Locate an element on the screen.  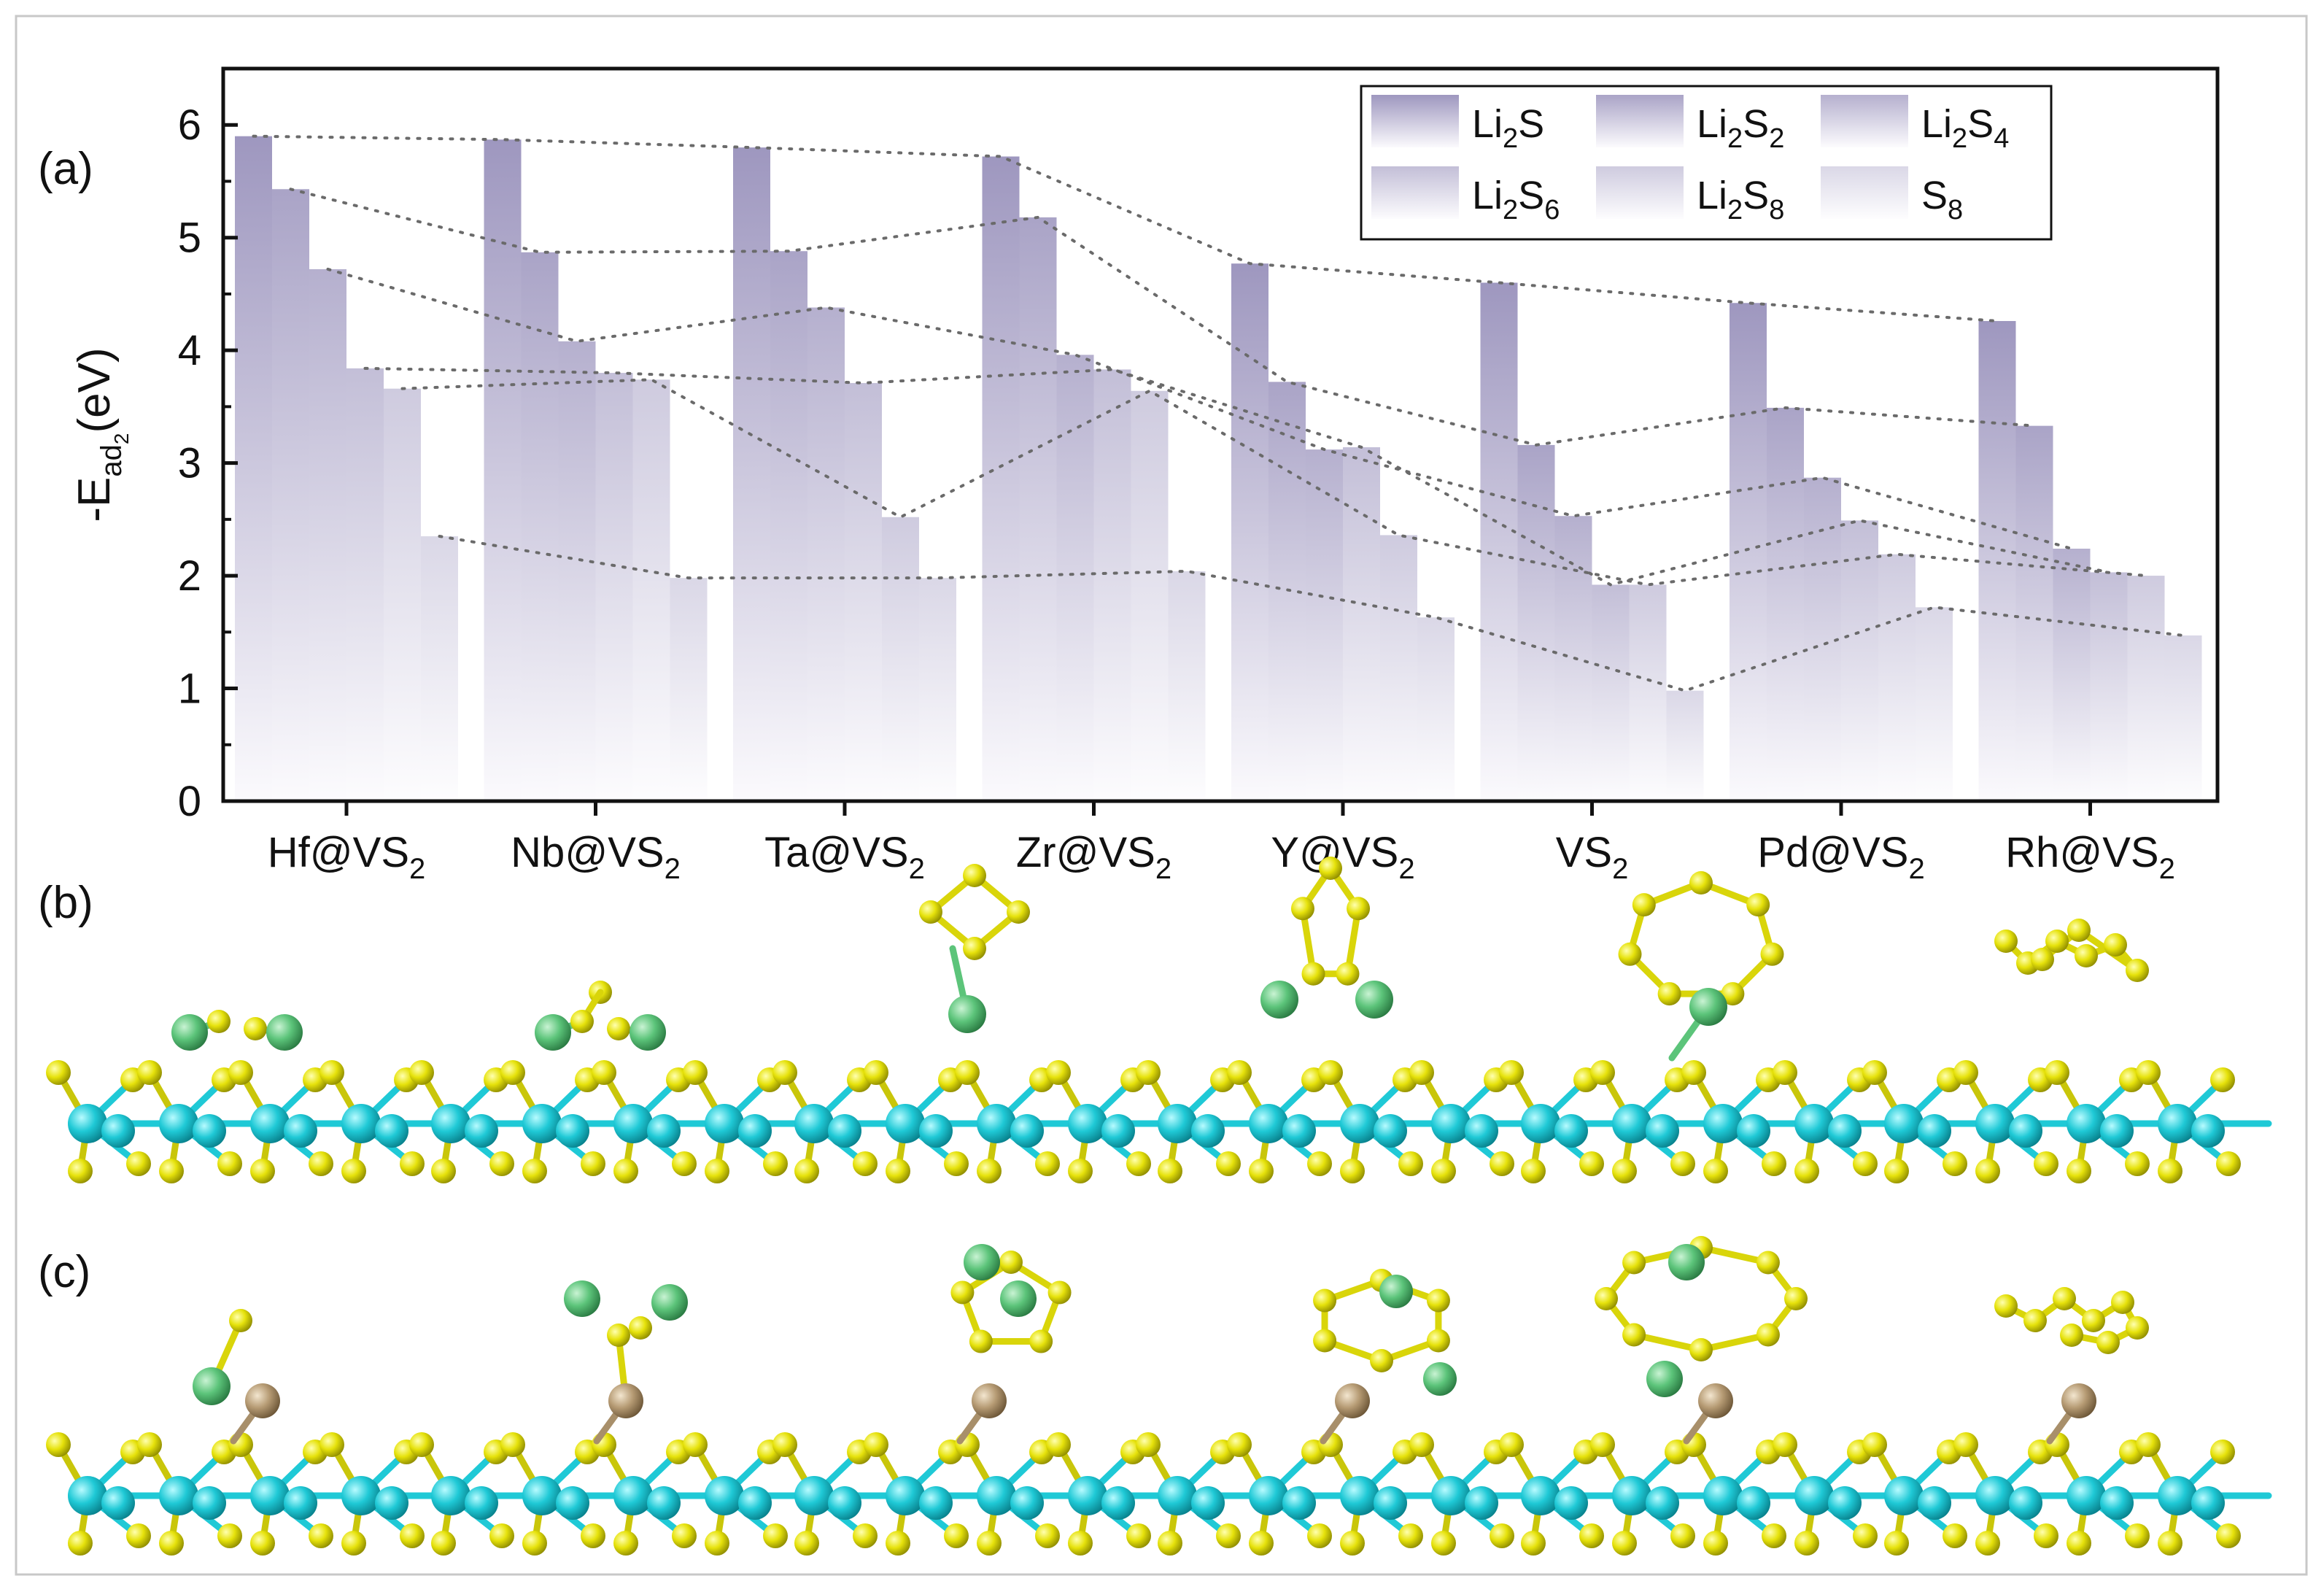
legend-swatch-Li2S is located at coordinates (1415, 121).